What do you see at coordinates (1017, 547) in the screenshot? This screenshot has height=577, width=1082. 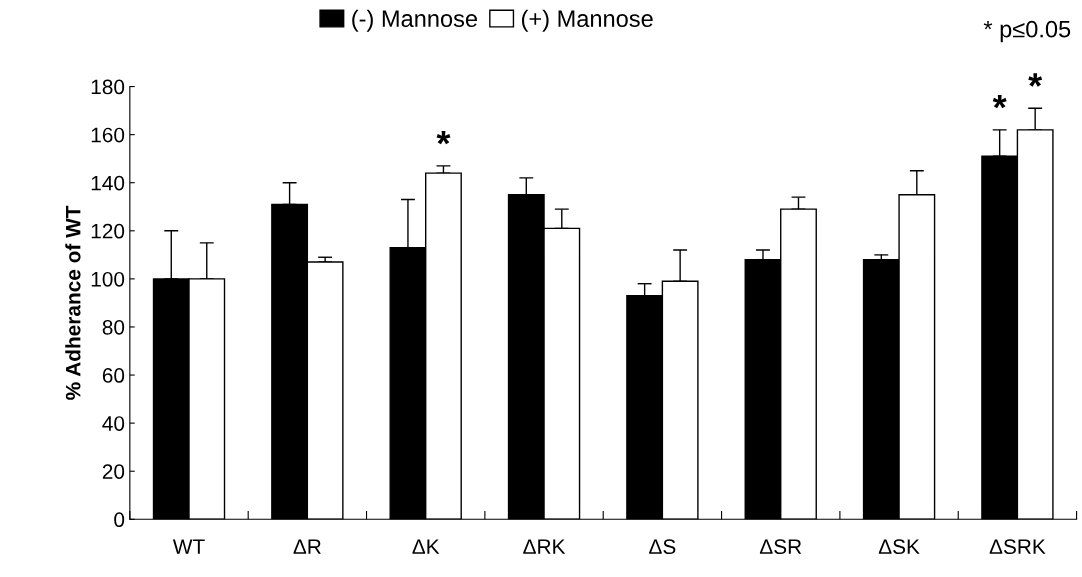 I see `x-tick-label: ΔSRK` at bounding box center [1017, 547].